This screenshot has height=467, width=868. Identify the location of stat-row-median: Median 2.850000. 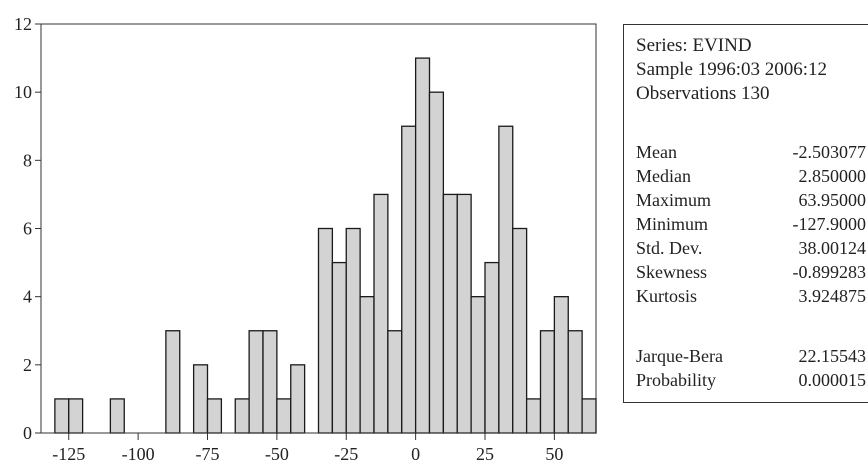
(751, 176).